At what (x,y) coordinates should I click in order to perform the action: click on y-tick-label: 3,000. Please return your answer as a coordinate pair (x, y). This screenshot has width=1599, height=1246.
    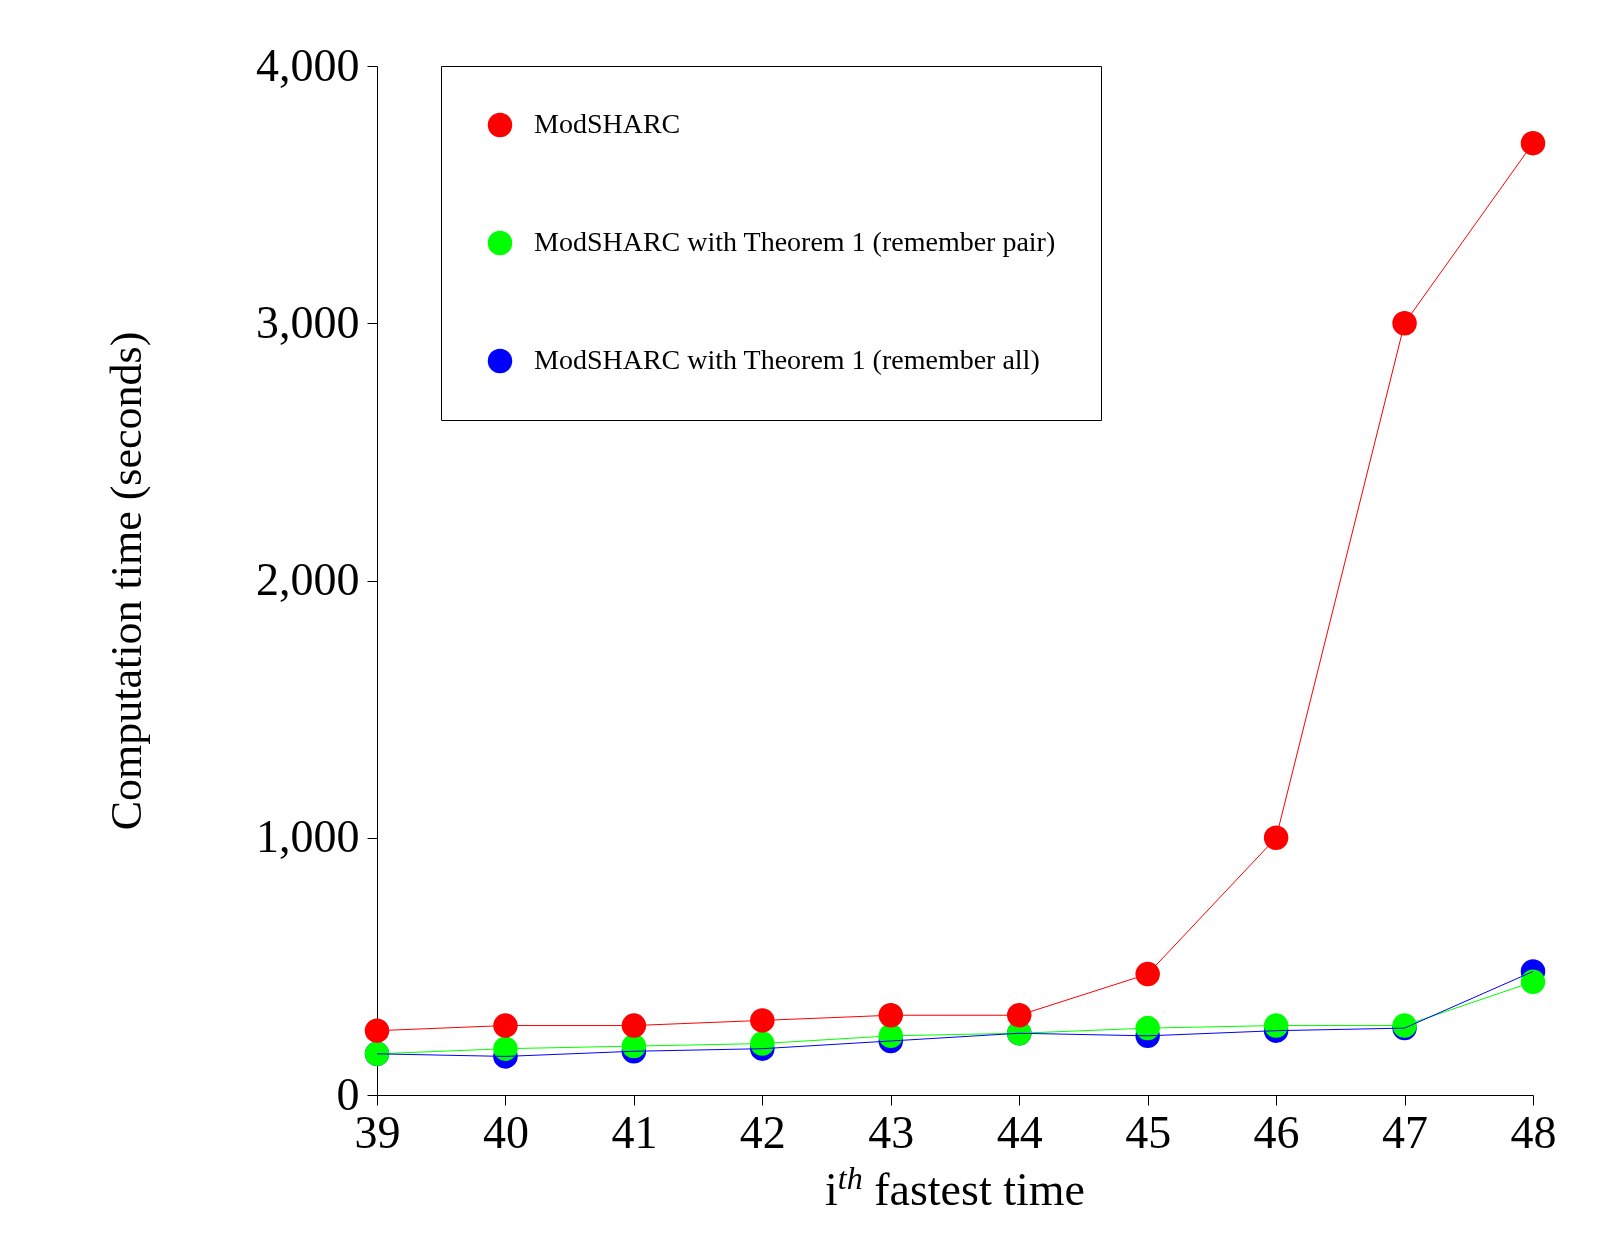
    Looking at the image, I should click on (308, 322).